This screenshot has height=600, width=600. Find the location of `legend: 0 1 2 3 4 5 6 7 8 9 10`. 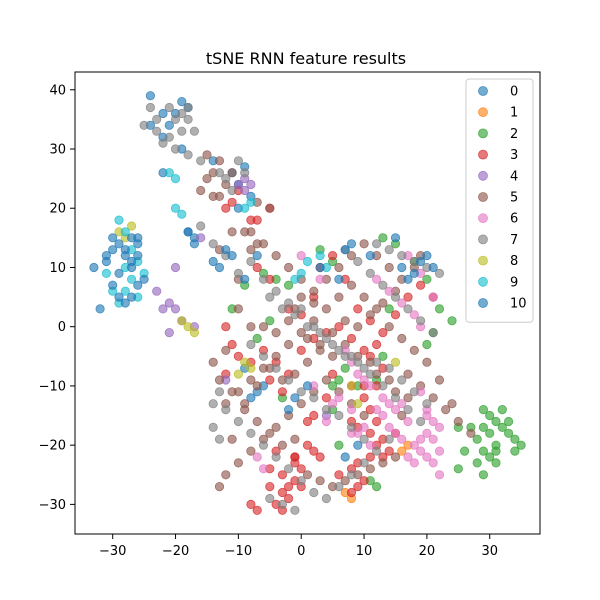

legend: 0 1 2 3 4 5 6 7 8 9 10 is located at coordinates (499, 200).